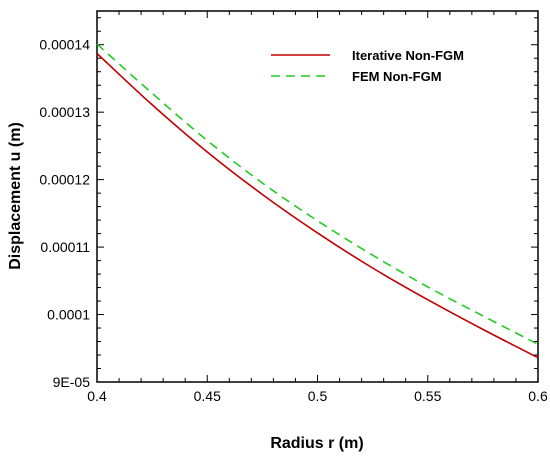 This screenshot has height=457, width=550. What do you see at coordinates (316, 443) in the screenshot?
I see `x-axis-title: Radius r (m)` at bounding box center [316, 443].